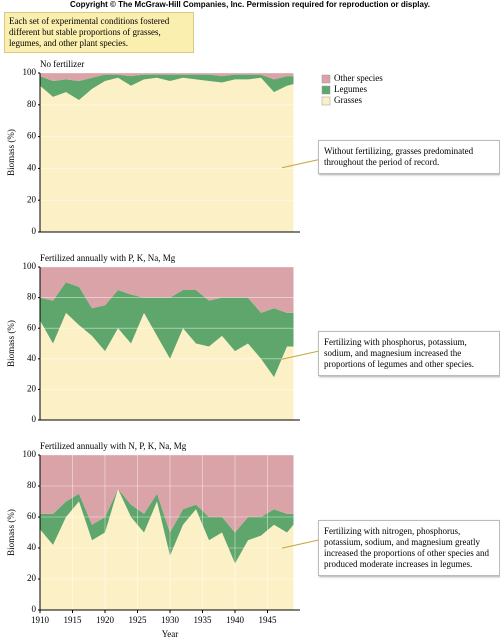  What do you see at coordinates (268, 620) in the screenshot?
I see `x-tick-label: 1945` at bounding box center [268, 620].